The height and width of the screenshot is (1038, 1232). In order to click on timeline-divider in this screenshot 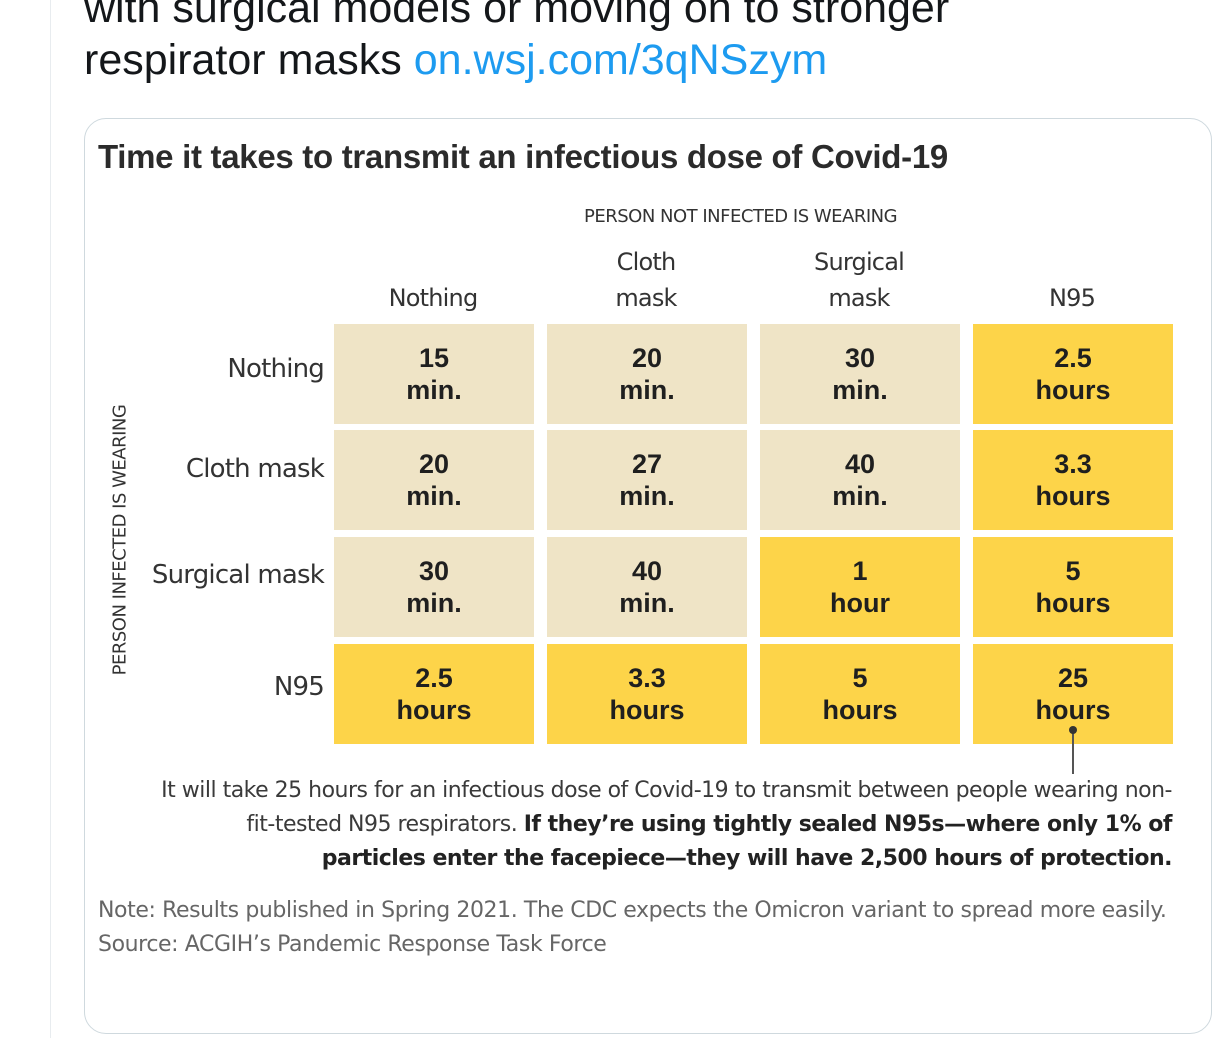, I will do `click(50, 519)`.